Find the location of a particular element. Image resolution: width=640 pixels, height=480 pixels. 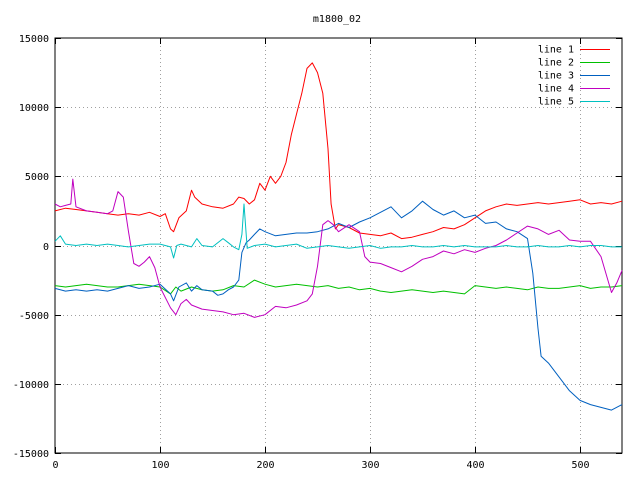

legend-label-3: line 3 is located at coordinates (556, 76).